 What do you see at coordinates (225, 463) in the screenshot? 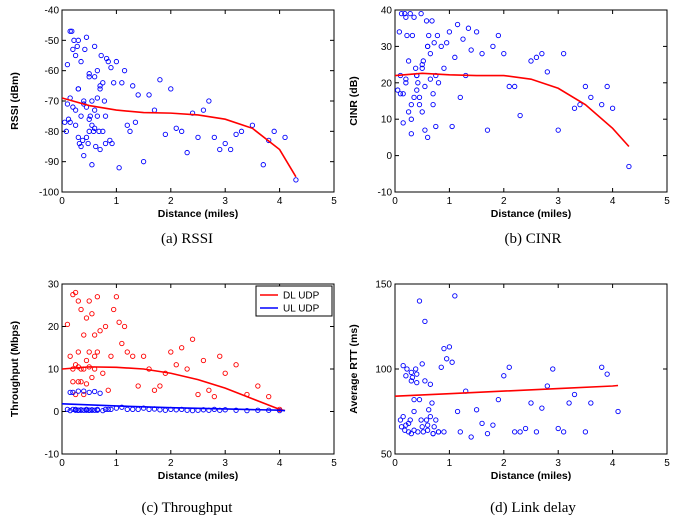
I see `x-tick-label: 3` at bounding box center [225, 463].